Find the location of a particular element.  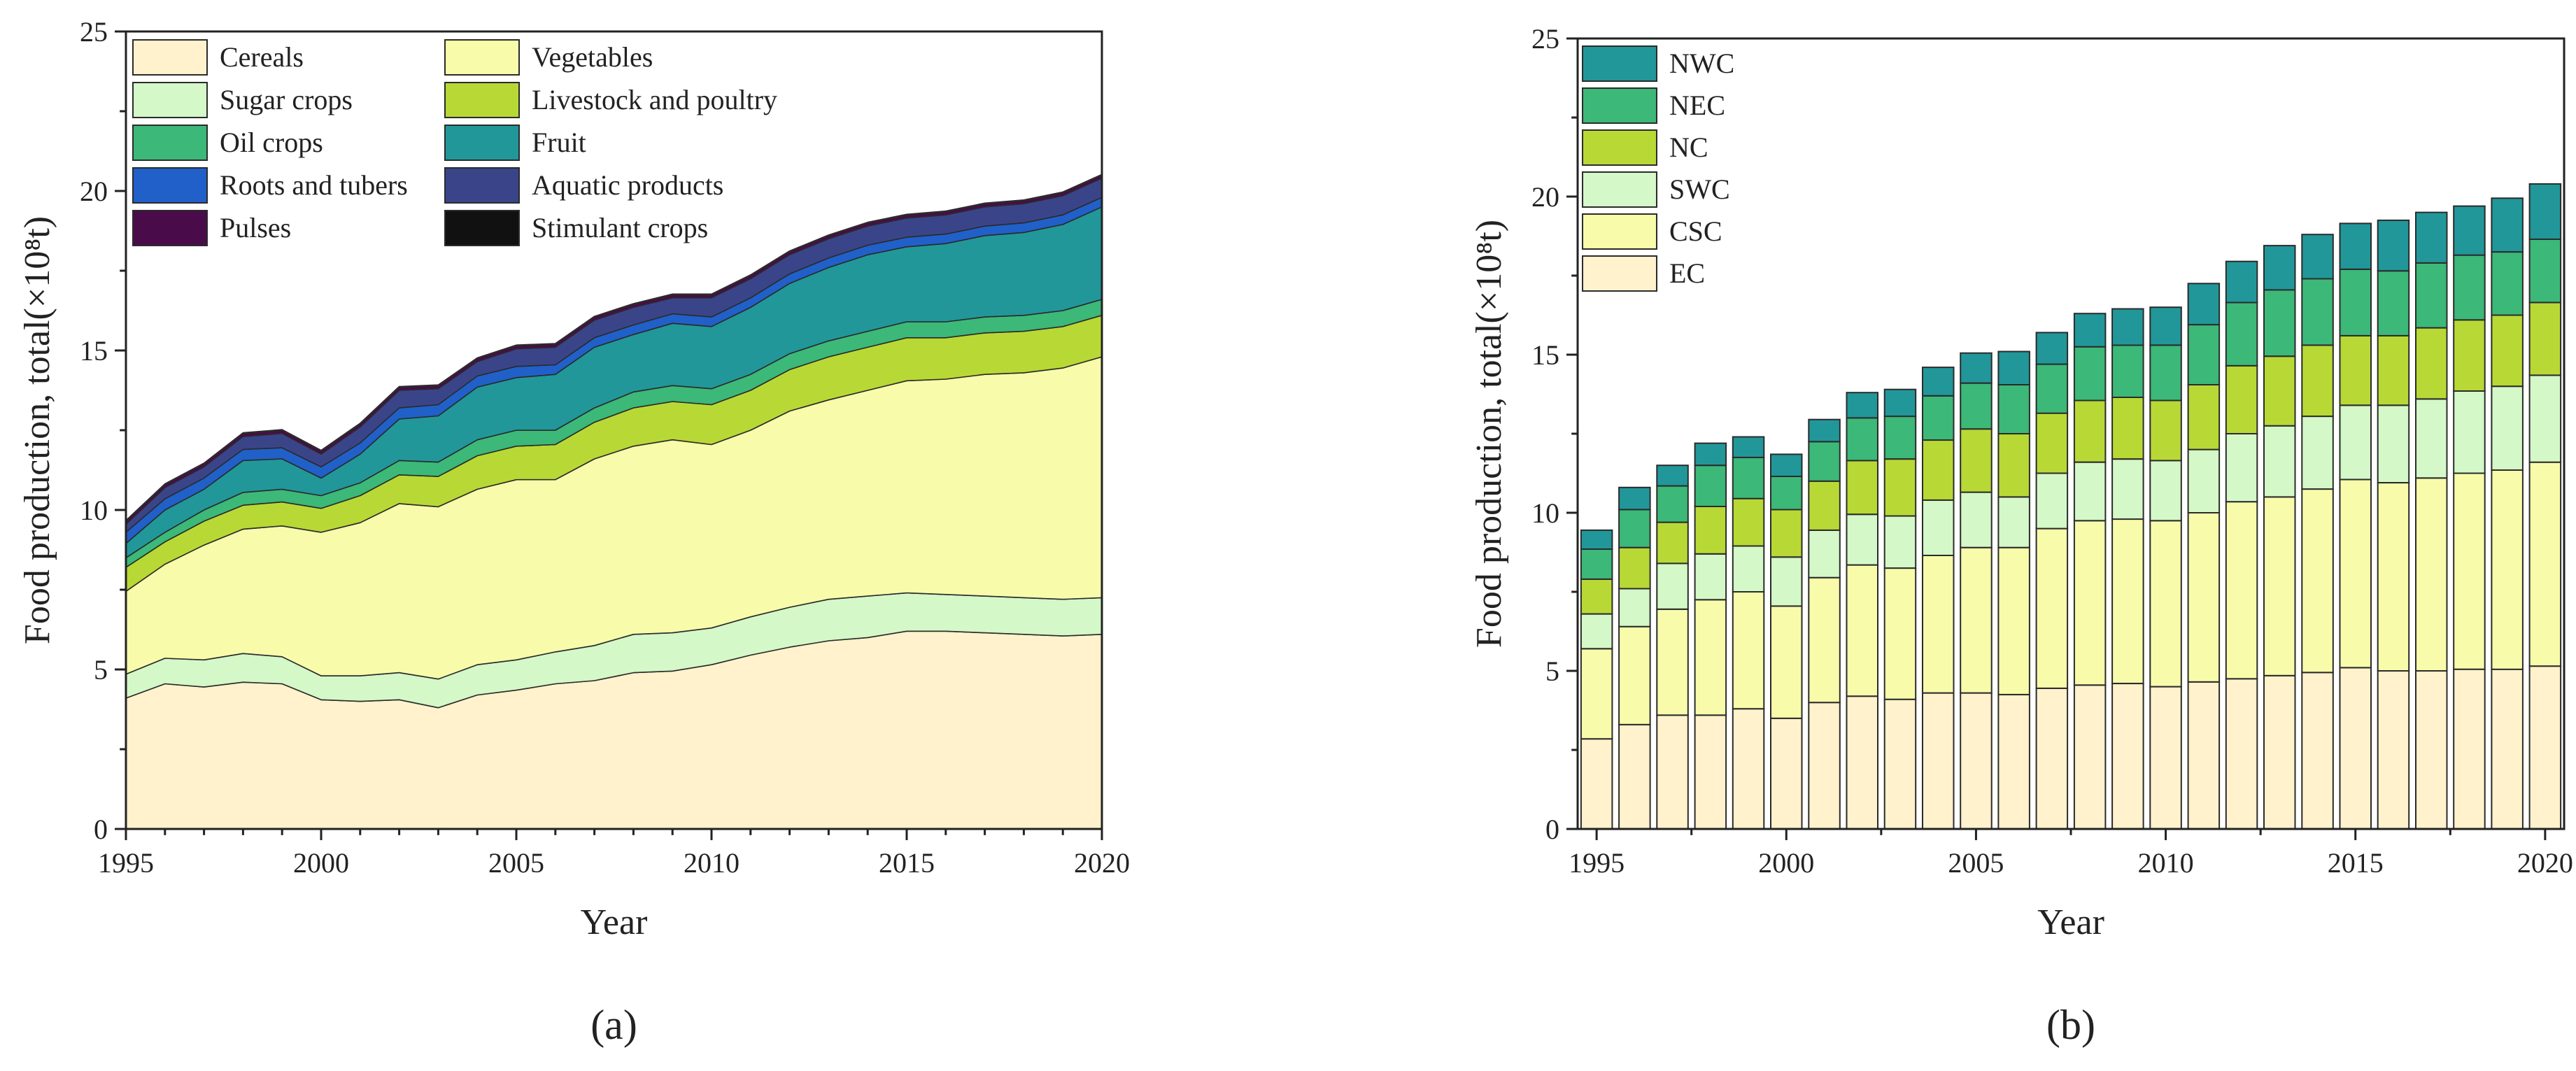

bar-nec-2003 is located at coordinates (1900, 438).